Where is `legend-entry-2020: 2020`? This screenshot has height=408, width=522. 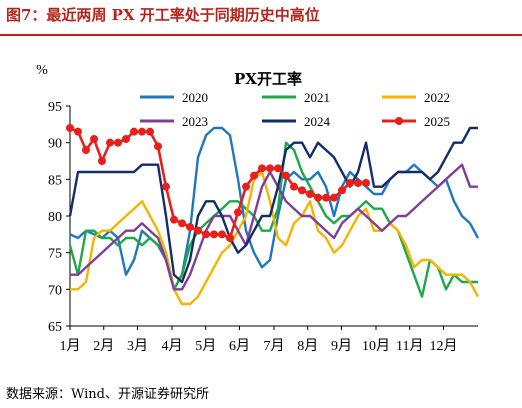 legend-entry-2020: 2020 is located at coordinates (174, 97).